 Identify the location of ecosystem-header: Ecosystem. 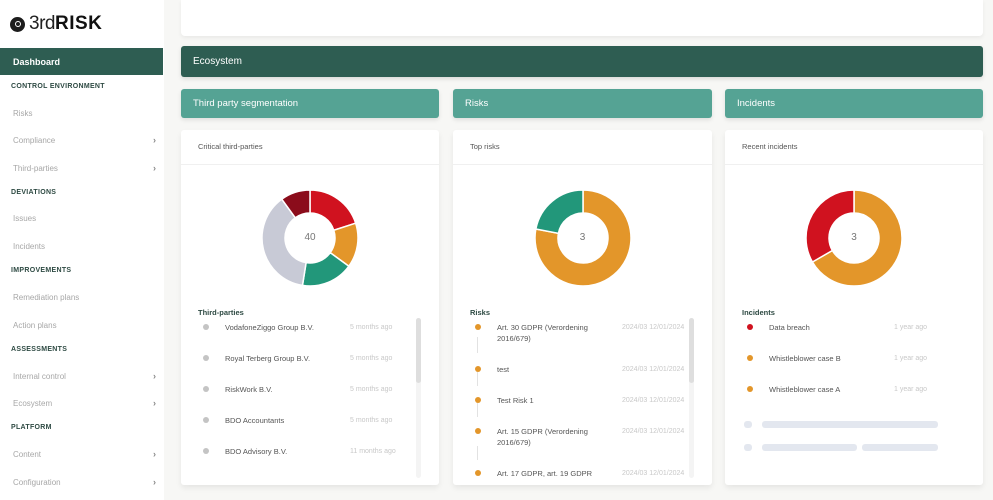
(582, 61).